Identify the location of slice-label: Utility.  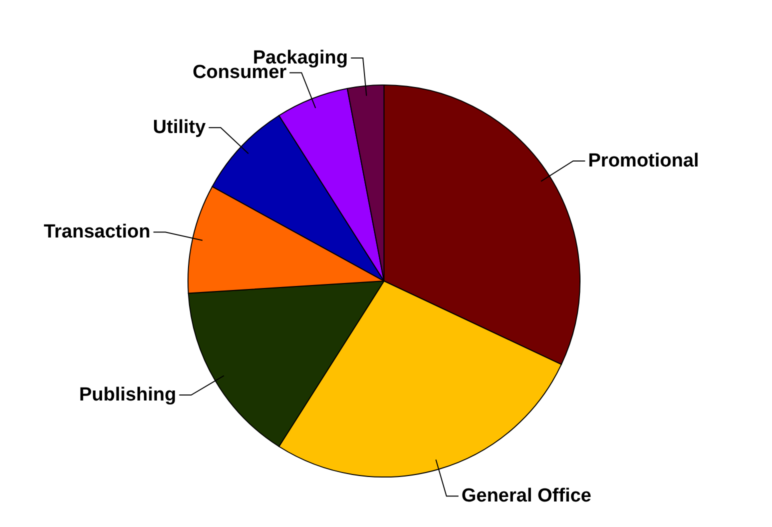
(179, 127).